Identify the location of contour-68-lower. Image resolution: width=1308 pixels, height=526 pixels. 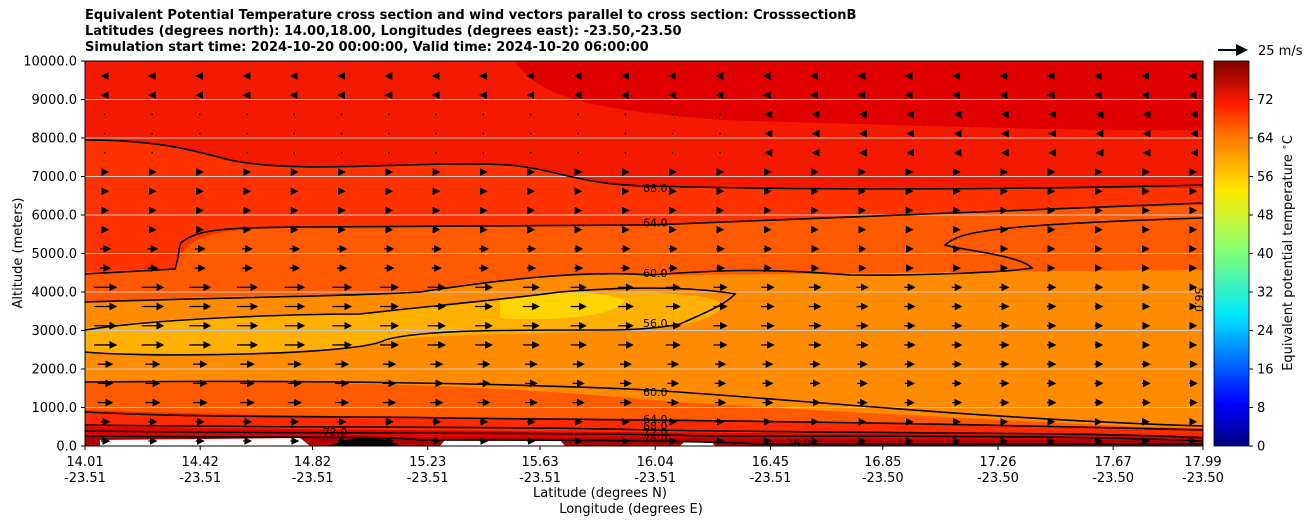
(644, 431).